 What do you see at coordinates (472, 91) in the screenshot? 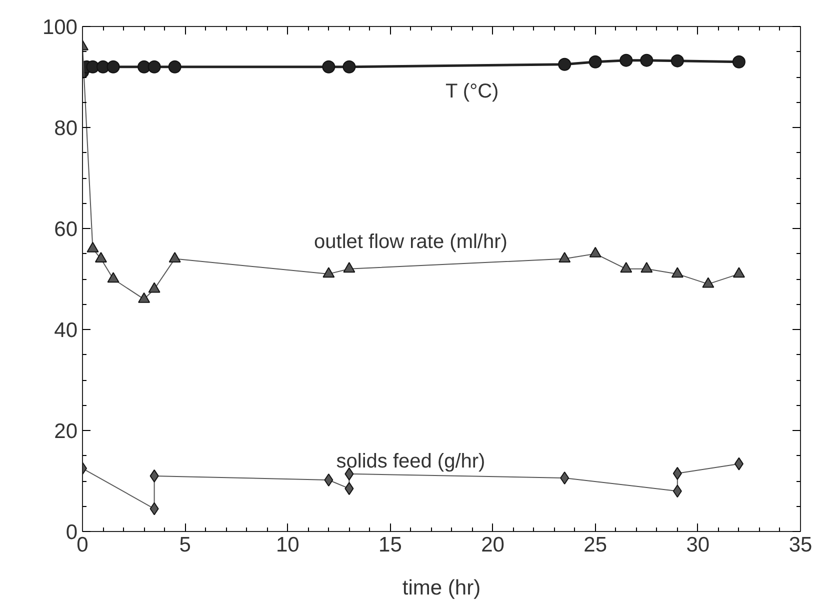
I see `series-label: T (°C)` at bounding box center [472, 91].